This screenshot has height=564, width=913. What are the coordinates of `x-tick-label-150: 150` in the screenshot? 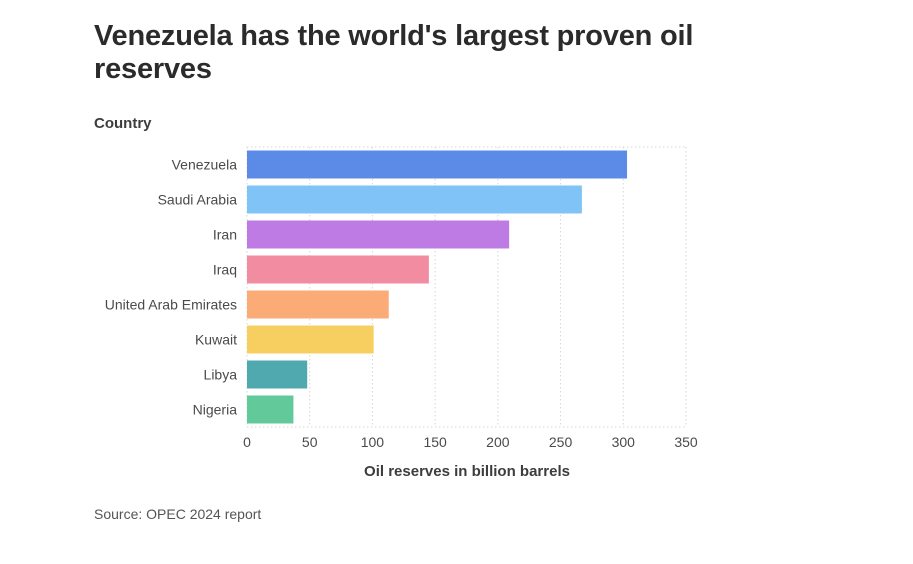 It's located at (435, 442).